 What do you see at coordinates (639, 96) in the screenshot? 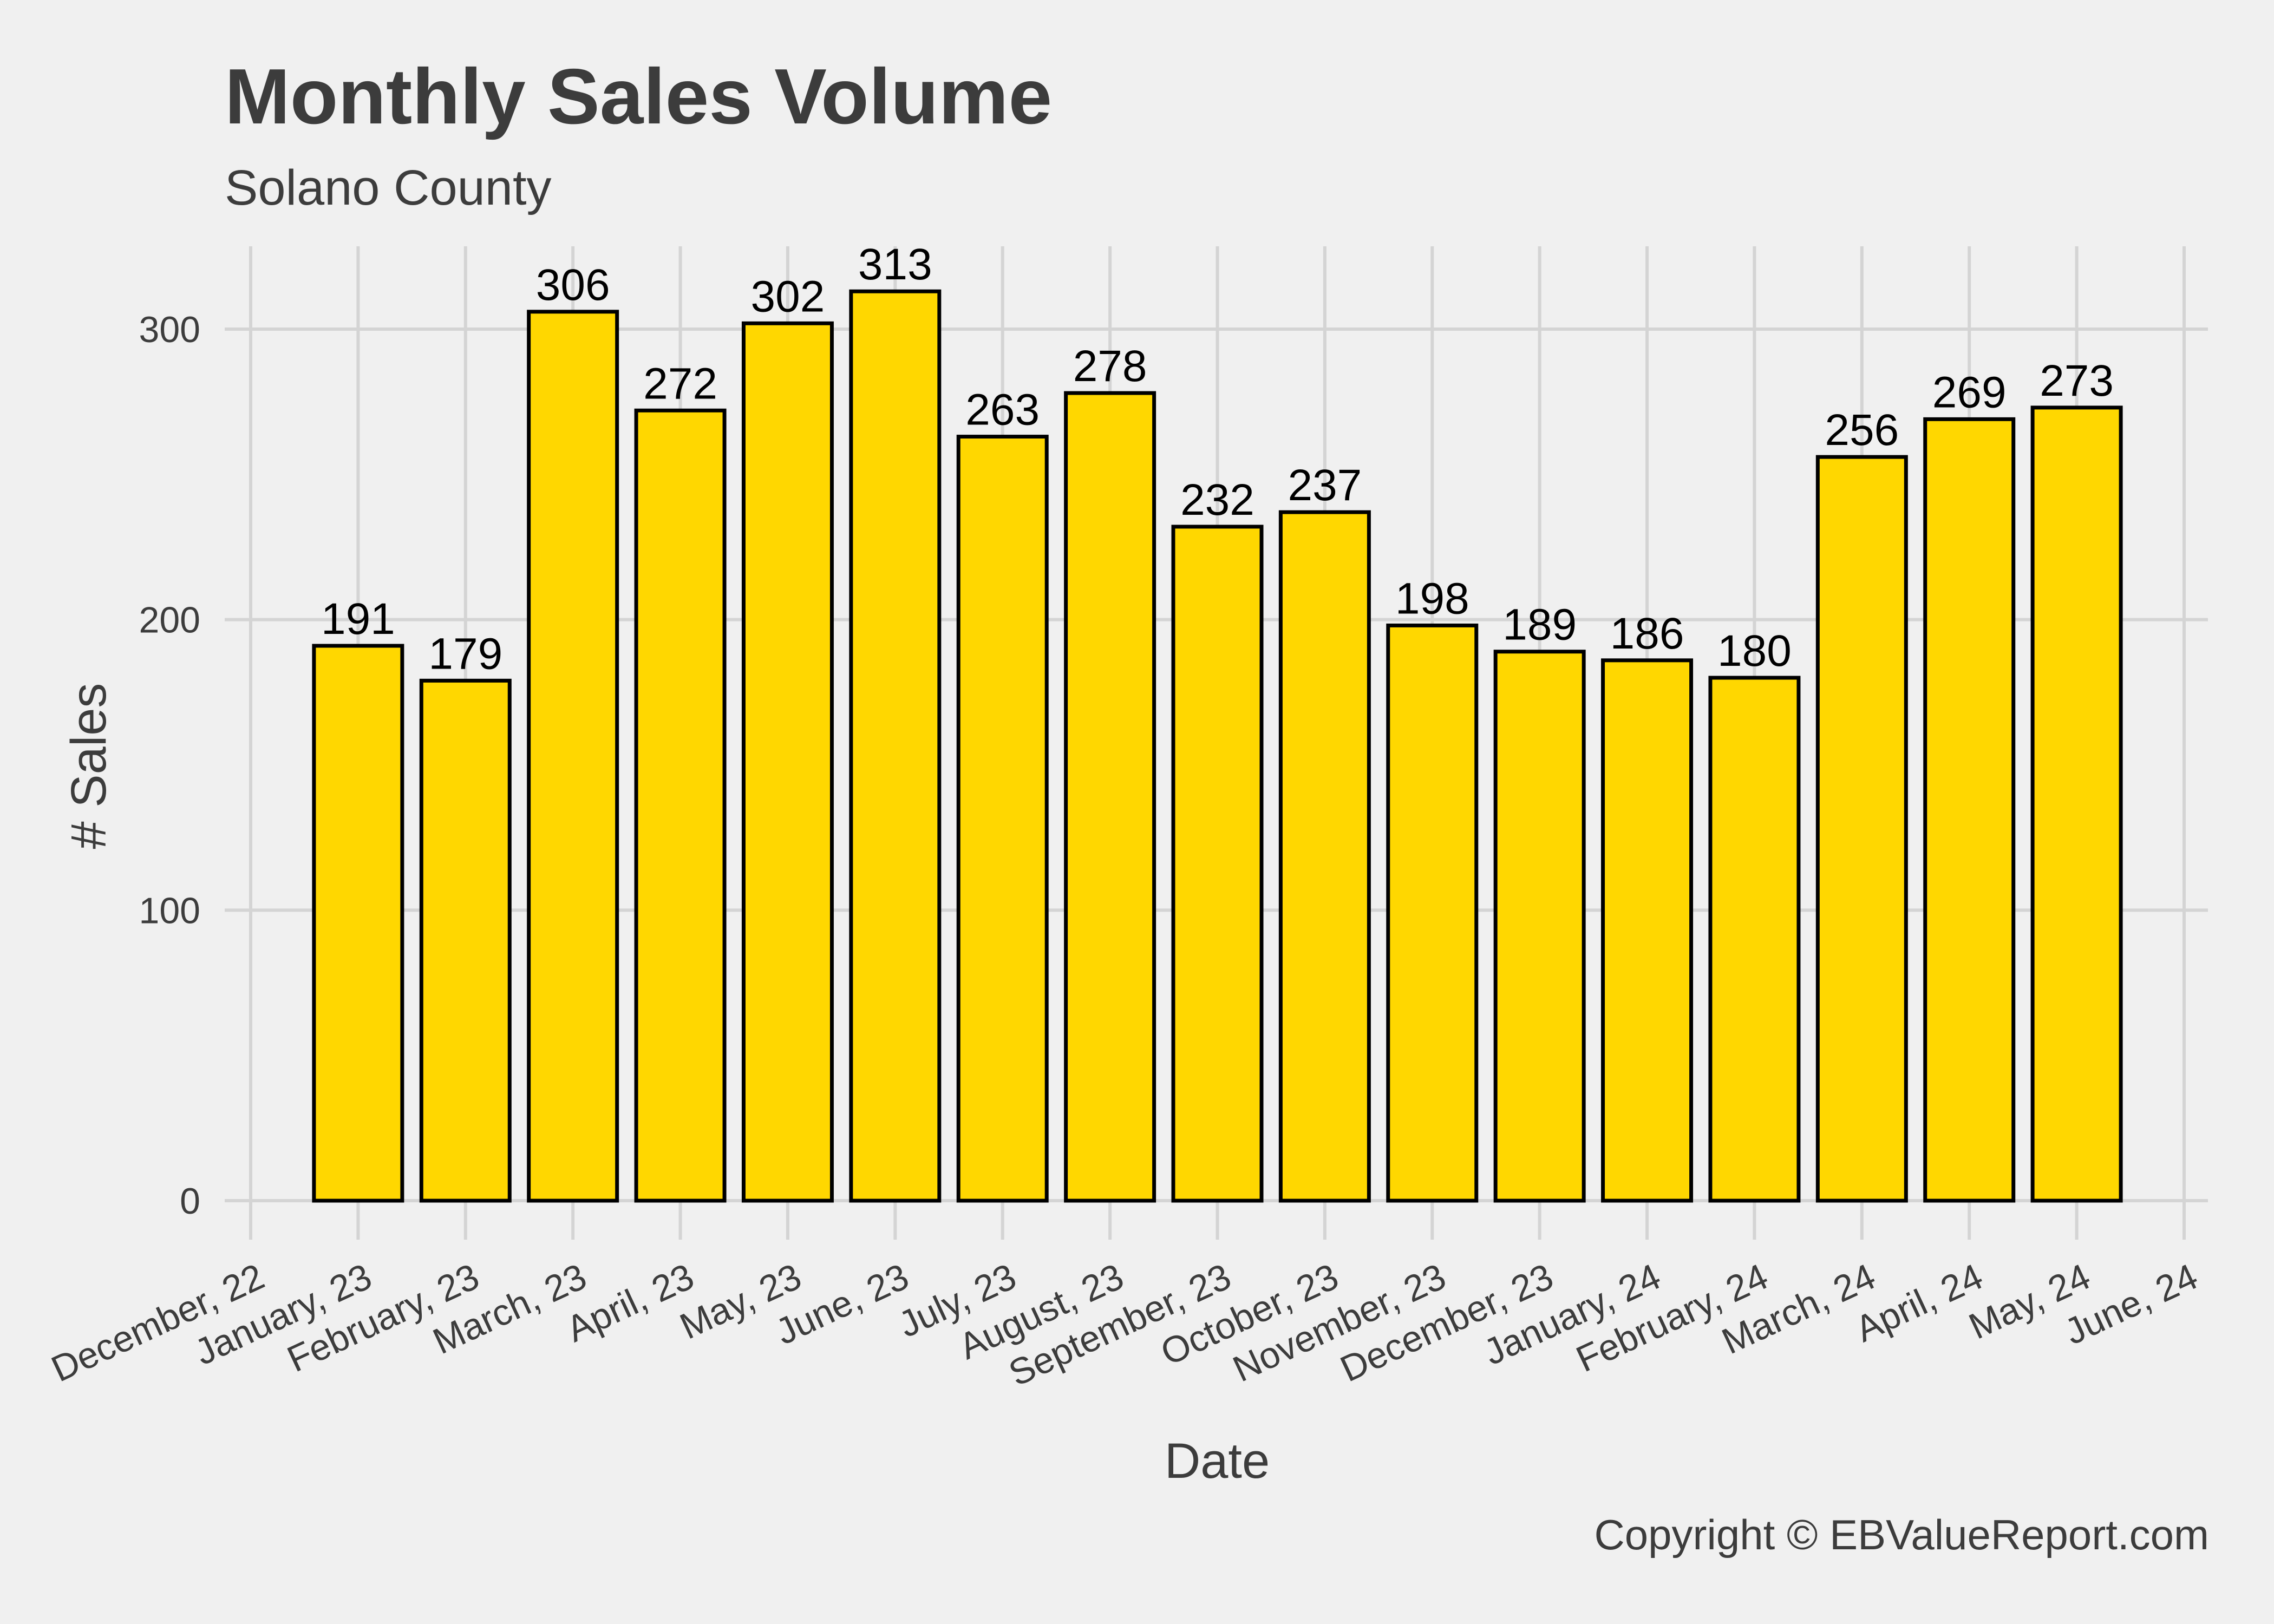
I see `chart-title: Monthly Sales Volume` at bounding box center [639, 96].